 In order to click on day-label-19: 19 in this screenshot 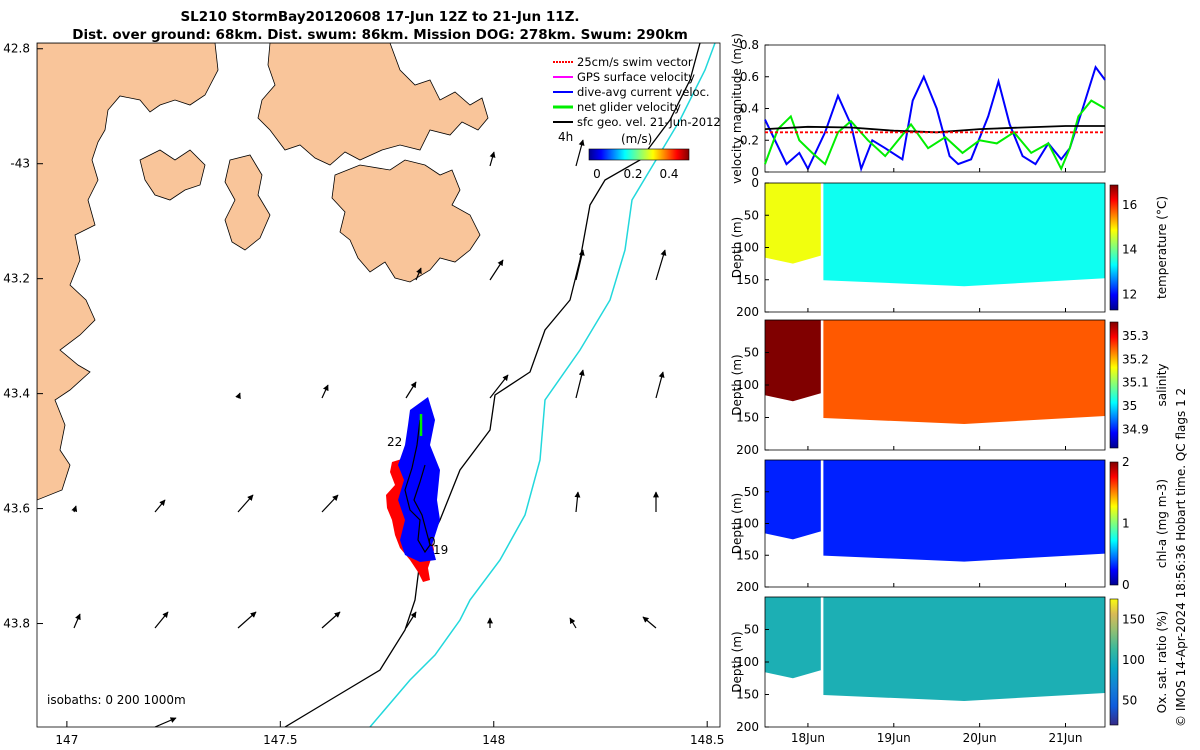, I will do `click(440, 550)`.